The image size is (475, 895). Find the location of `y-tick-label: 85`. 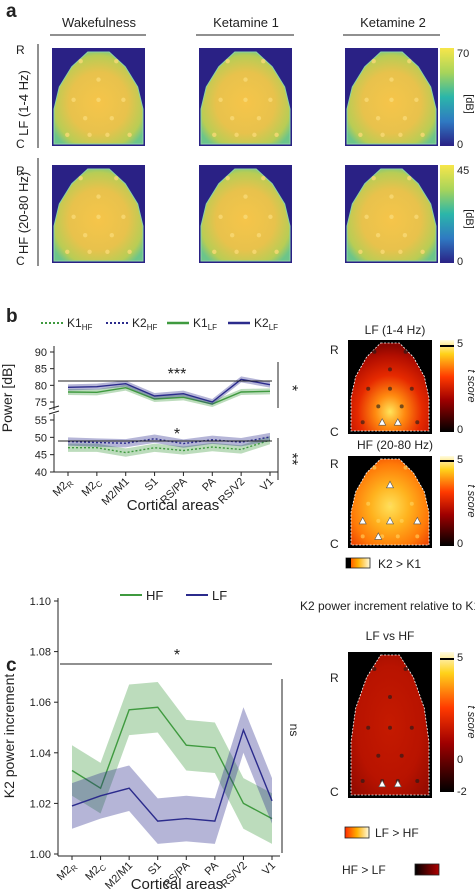

y-tick-label: 85 is located at coordinates (41, 370).